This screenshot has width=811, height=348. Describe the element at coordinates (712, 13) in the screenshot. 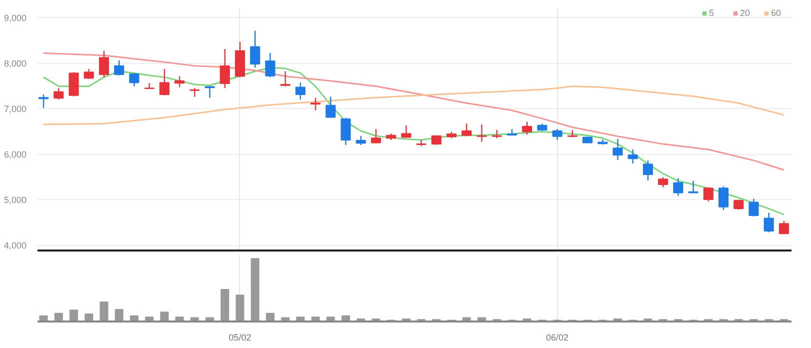

I see `legend-label: 5` at that location.